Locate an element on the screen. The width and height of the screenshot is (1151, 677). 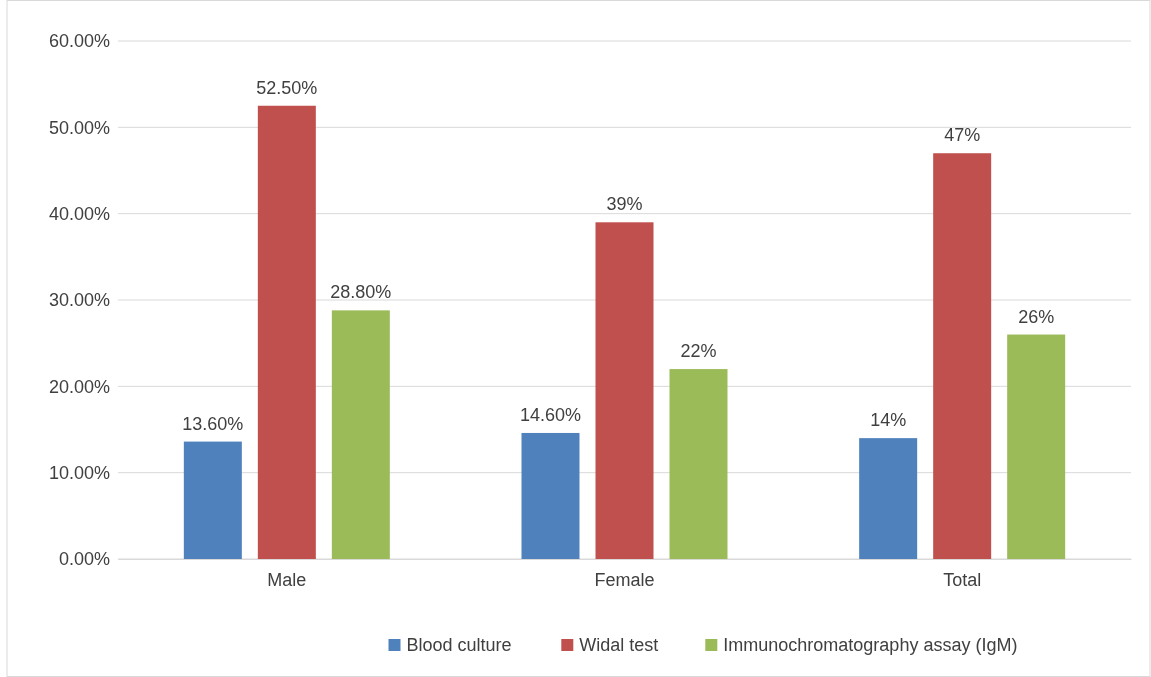
x-tick-label: Total is located at coordinates (962, 579).